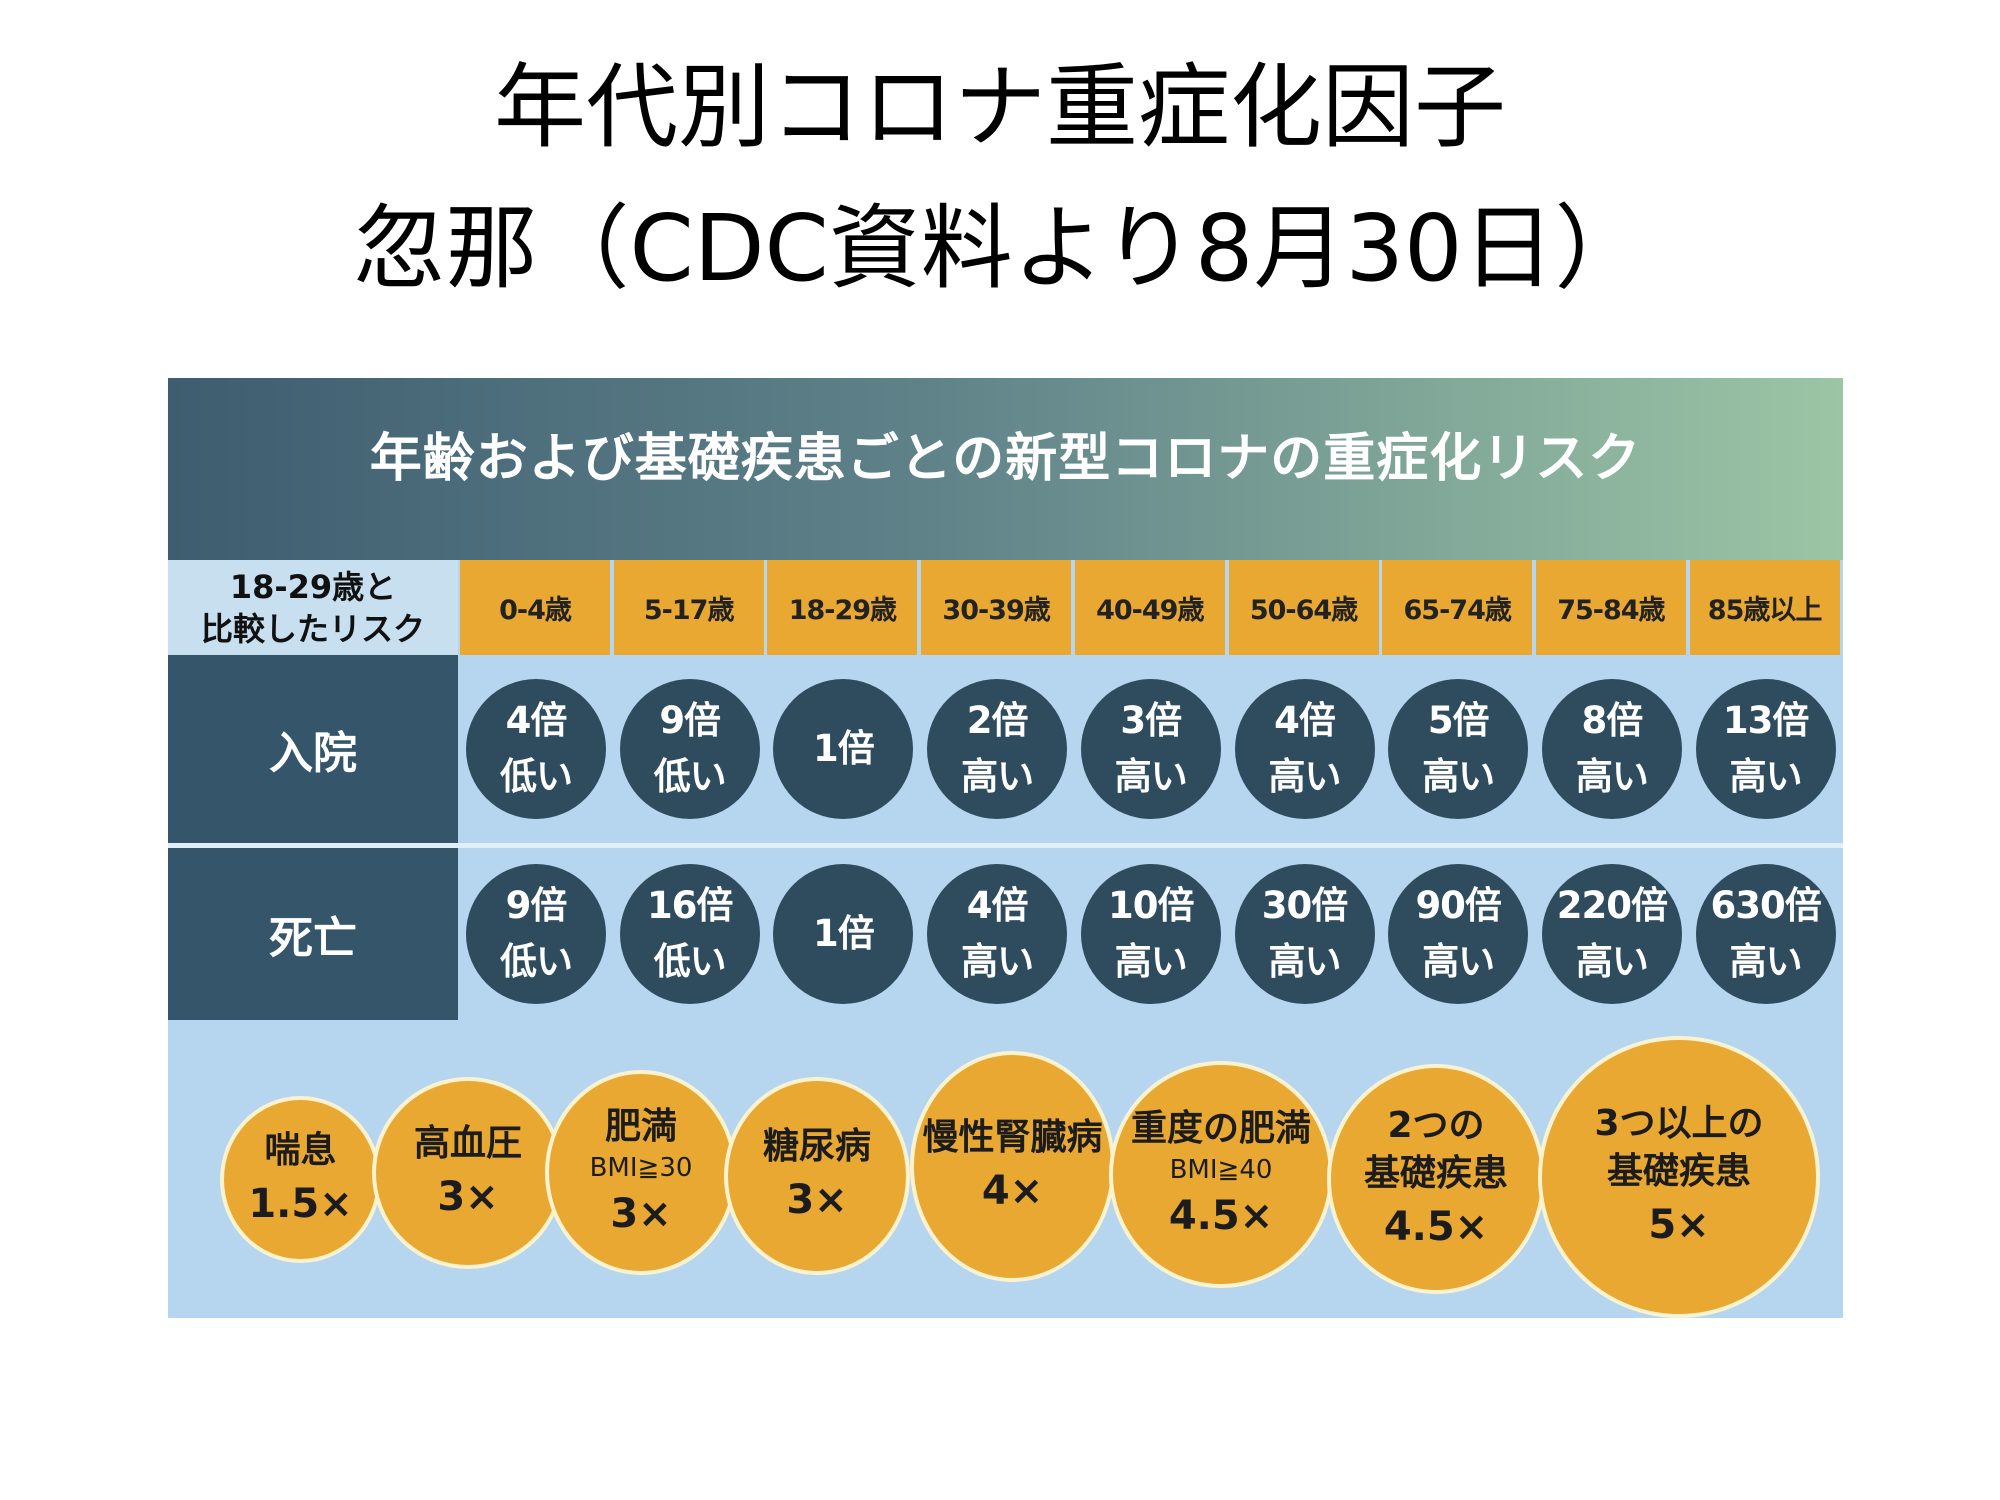 The image size is (2000, 1500). Describe the element at coordinates (1150, 749) in the screenshot. I see `risk-circle: 3倍高い` at that location.